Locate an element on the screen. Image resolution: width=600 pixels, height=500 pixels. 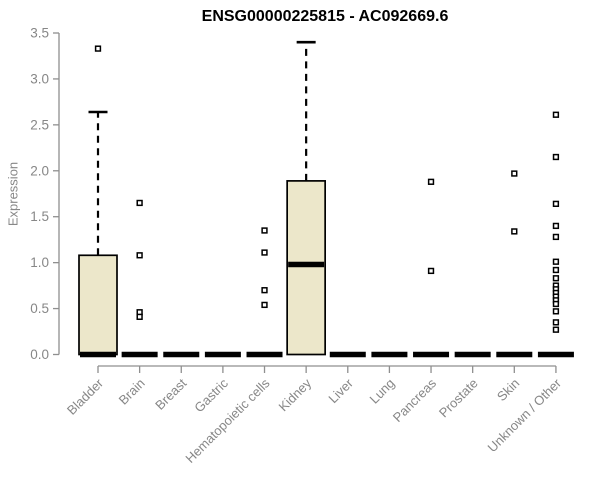
x-tick-label: Brain is located at coordinates (132, 392).